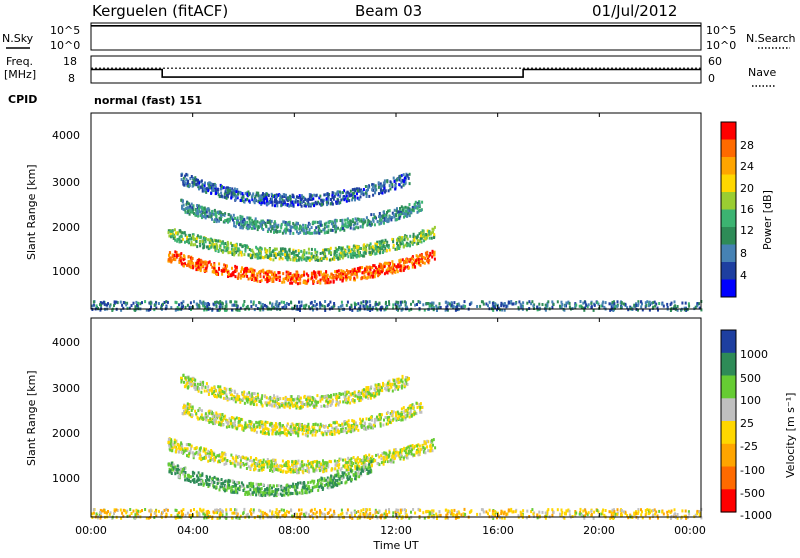  What do you see at coordinates (66, 135) in the screenshot?
I see `power-ytick-4000: 4000` at bounding box center [66, 135].